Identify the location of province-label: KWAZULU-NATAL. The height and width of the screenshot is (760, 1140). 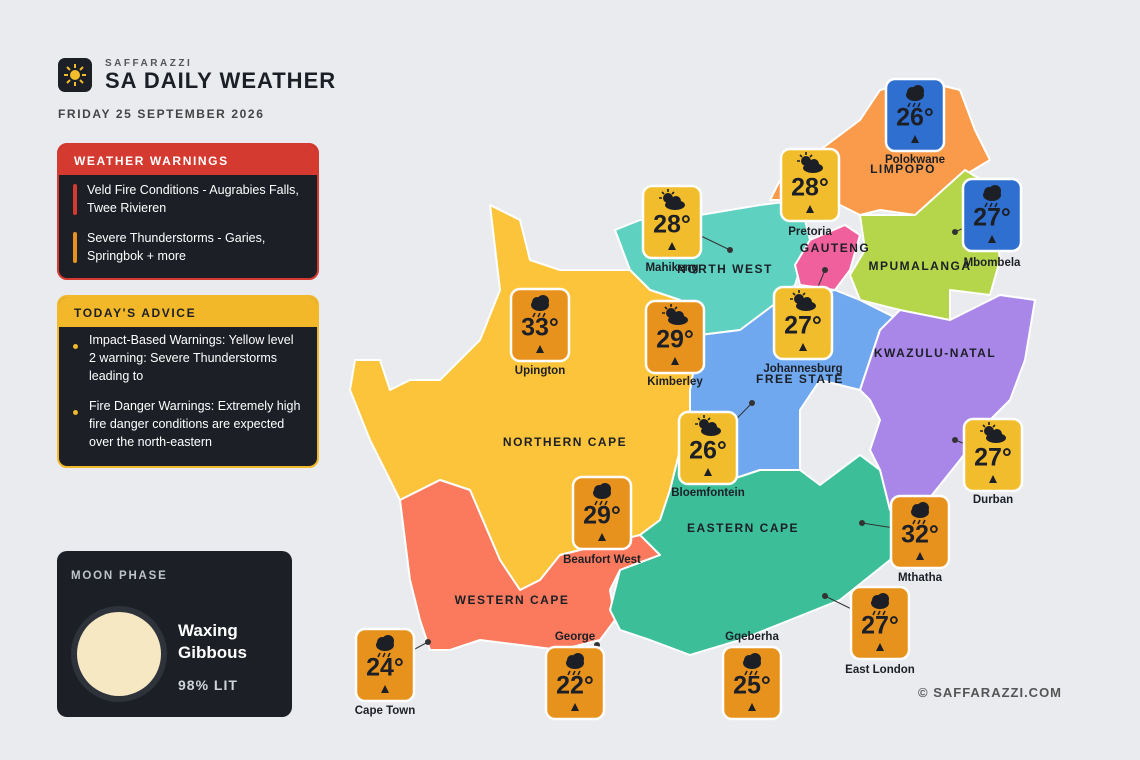
(935, 353).